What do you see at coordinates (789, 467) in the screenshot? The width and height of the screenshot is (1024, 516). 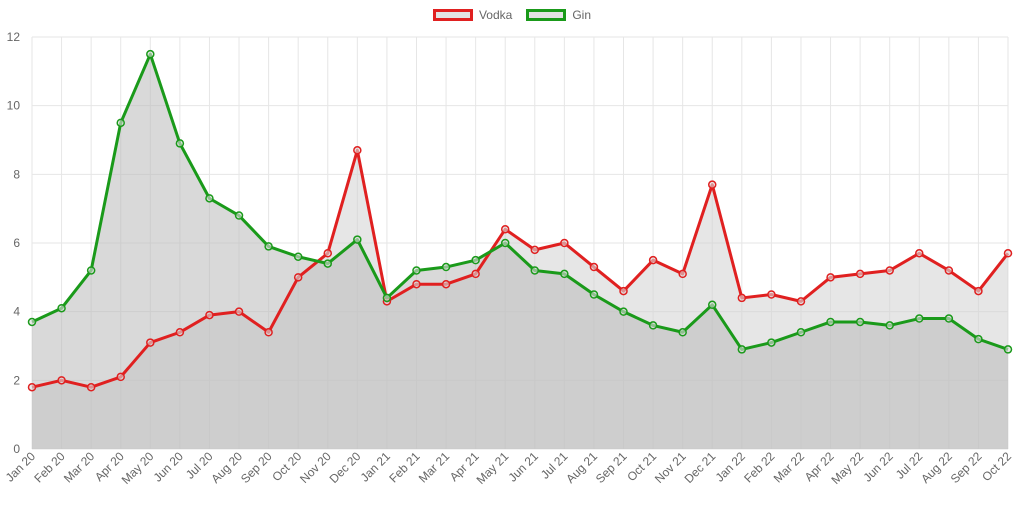 I see `x-tick-label: Mar 22` at bounding box center [789, 467].